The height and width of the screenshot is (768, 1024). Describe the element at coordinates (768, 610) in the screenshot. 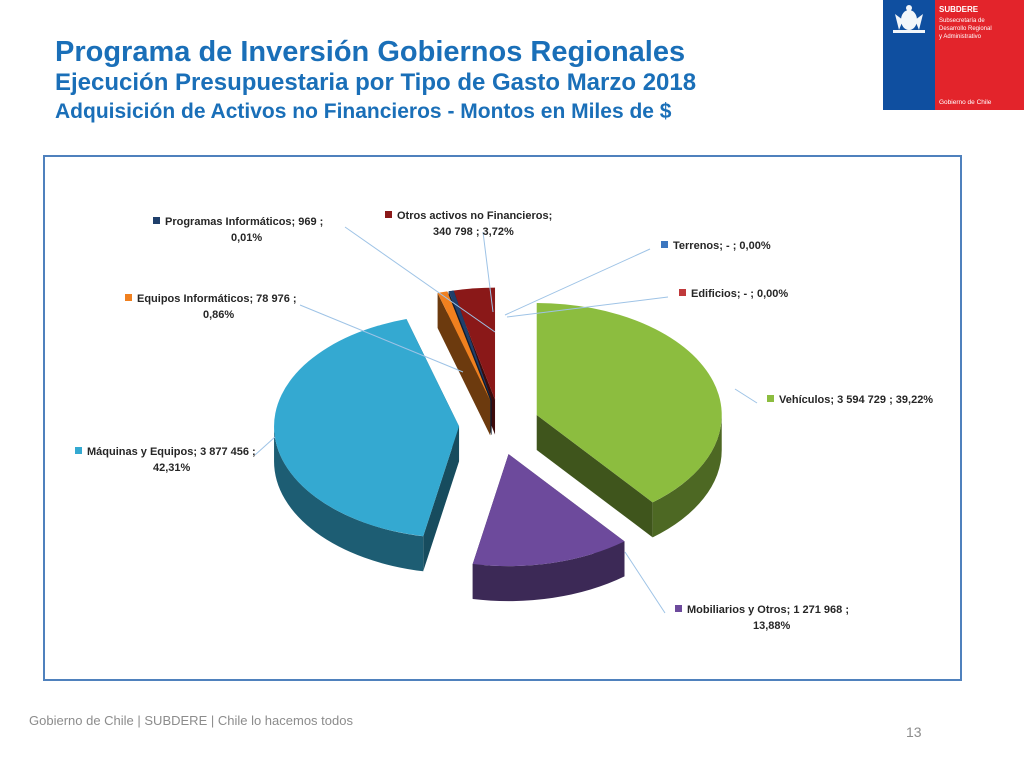

I see `slice-label: Mobiliarios y Otros; 1 271 968 ;` at that location.